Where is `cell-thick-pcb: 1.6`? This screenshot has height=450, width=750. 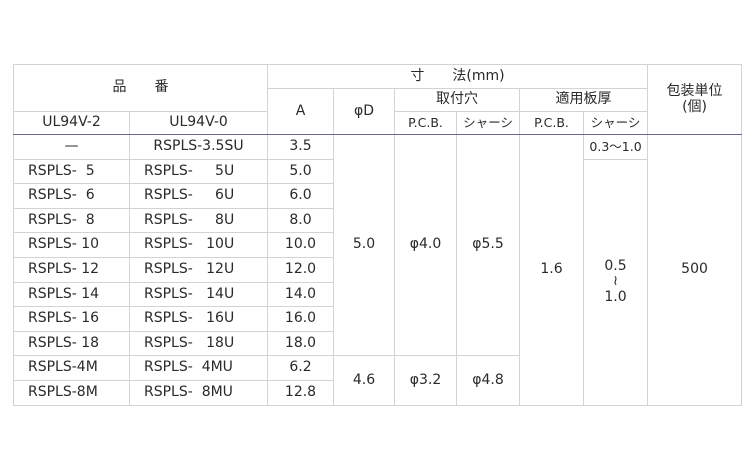
cell-thick-pcb: 1.6 is located at coordinates (551, 270).